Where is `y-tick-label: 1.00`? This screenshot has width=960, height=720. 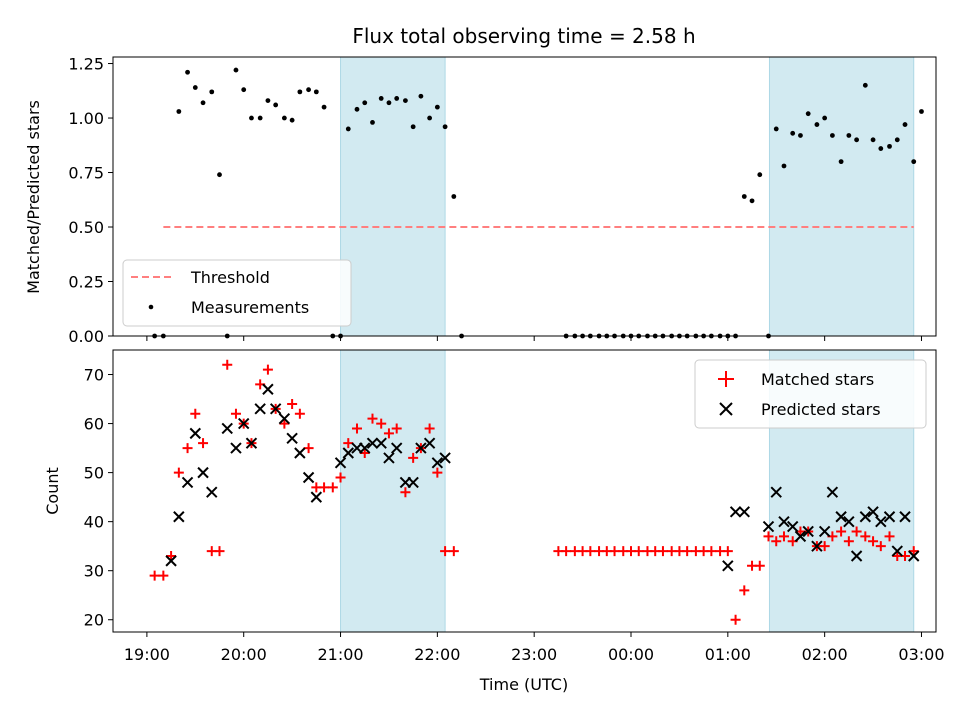 y-tick-label: 1.00 is located at coordinates (86, 118).